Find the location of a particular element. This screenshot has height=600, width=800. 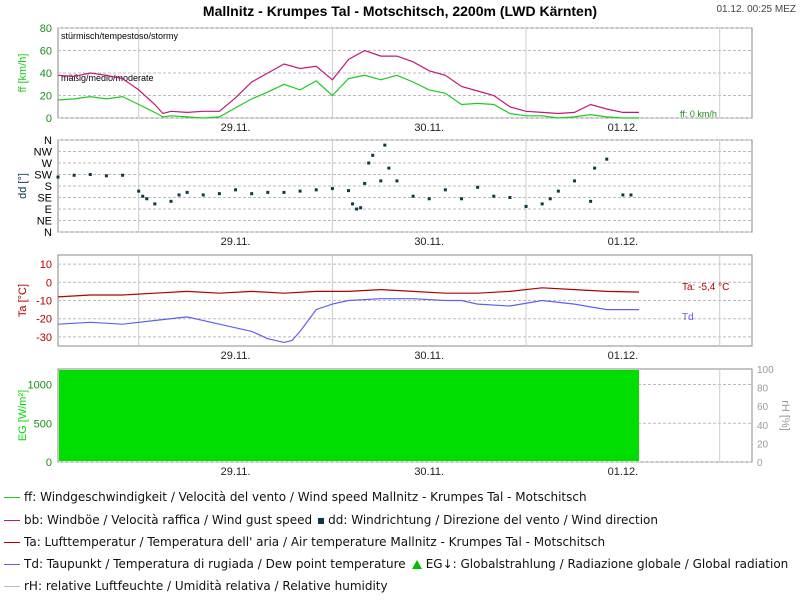

series-line-bb is located at coordinates (348, 82).